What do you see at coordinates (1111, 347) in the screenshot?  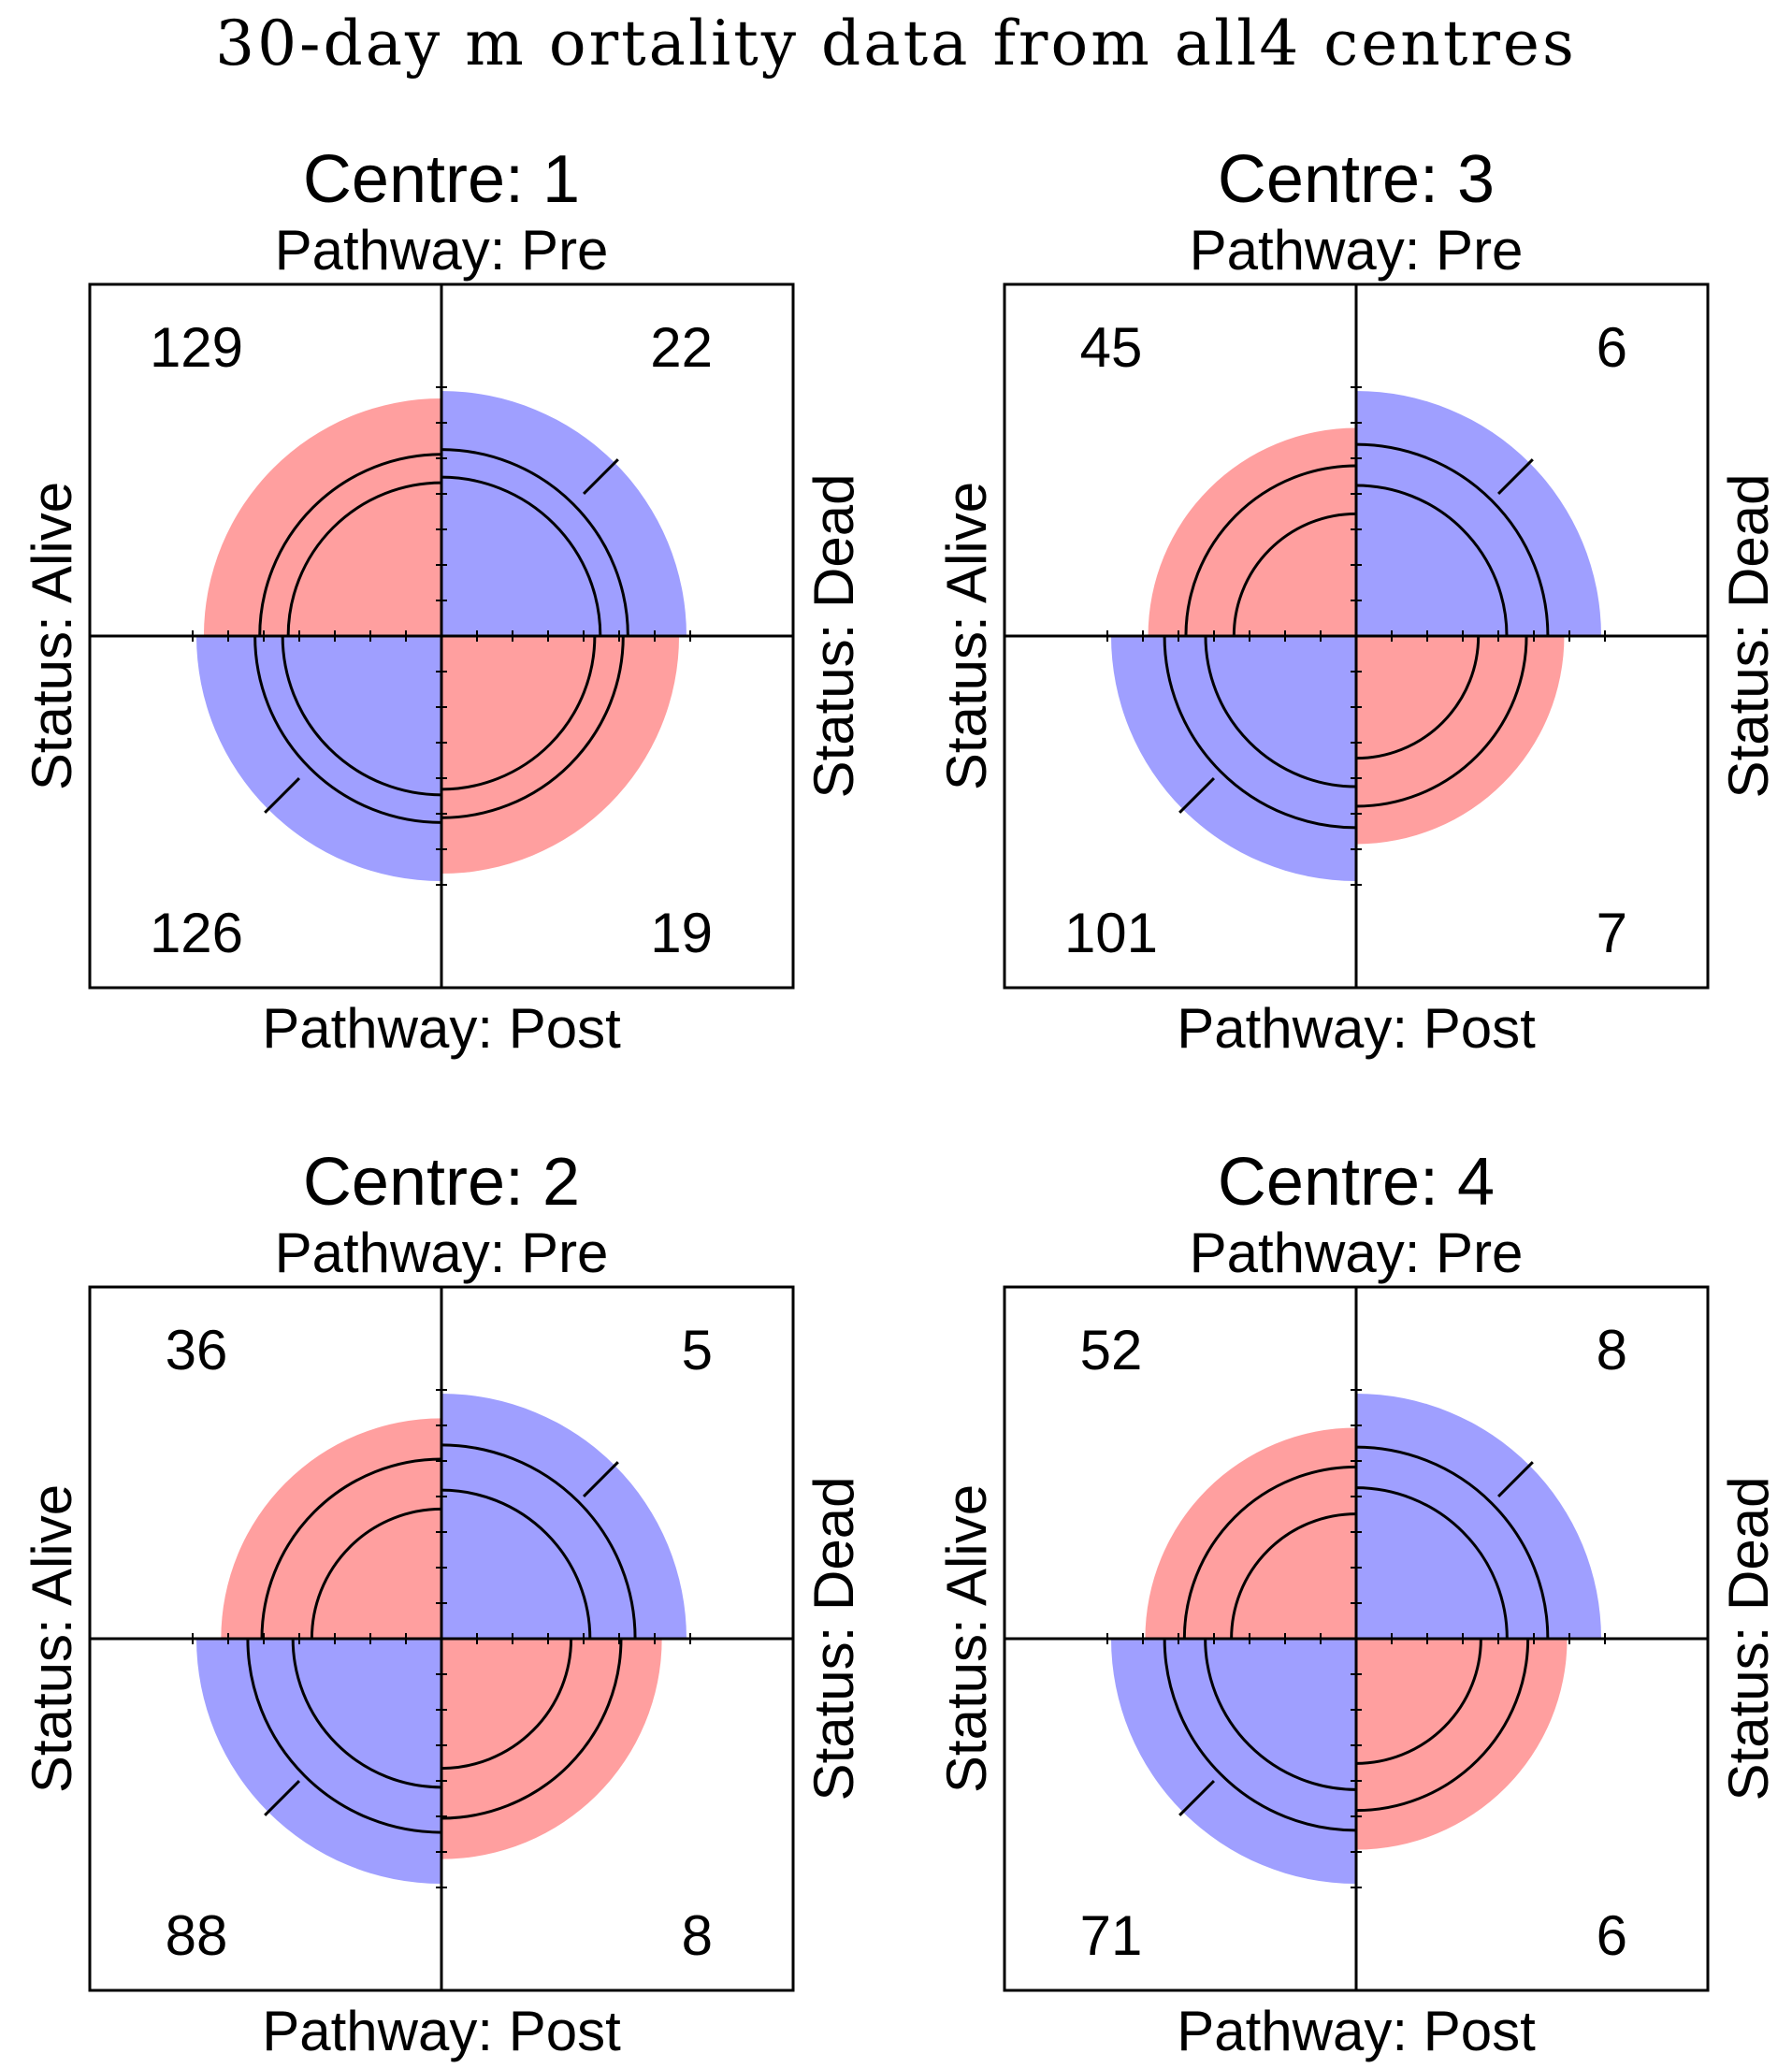 I see `count-pre-alive: 45` at bounding box center [1111, 347].